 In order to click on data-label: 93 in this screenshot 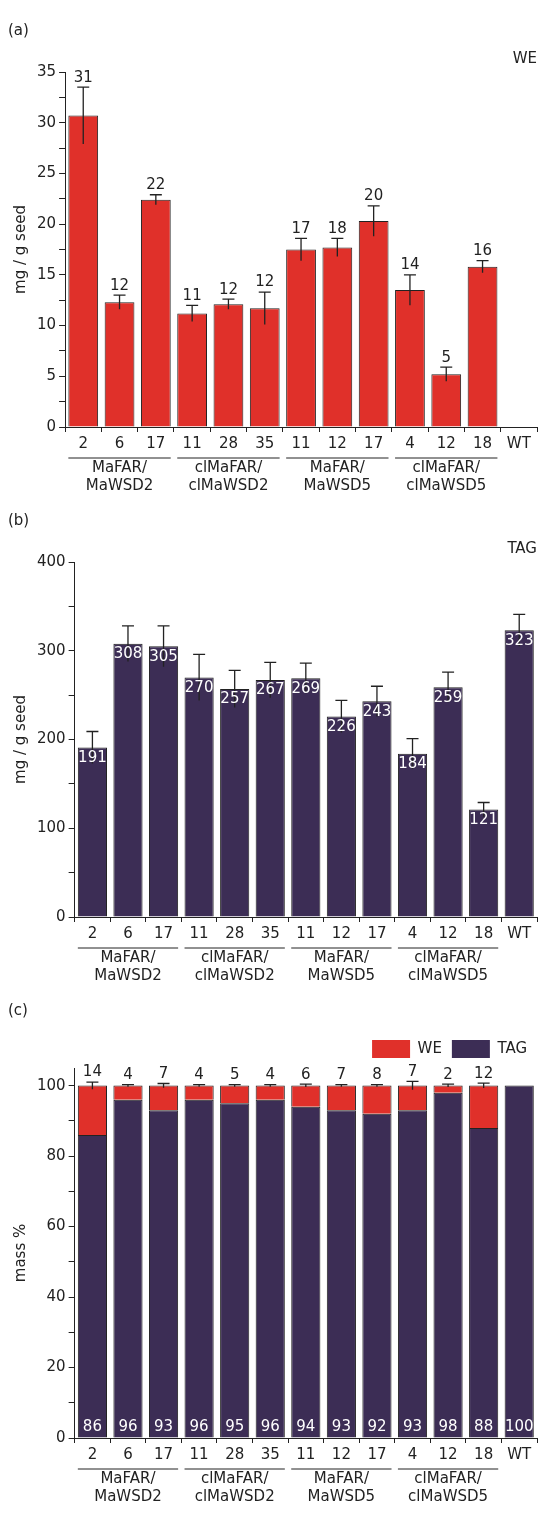, I will do `click(164, 1426)`.